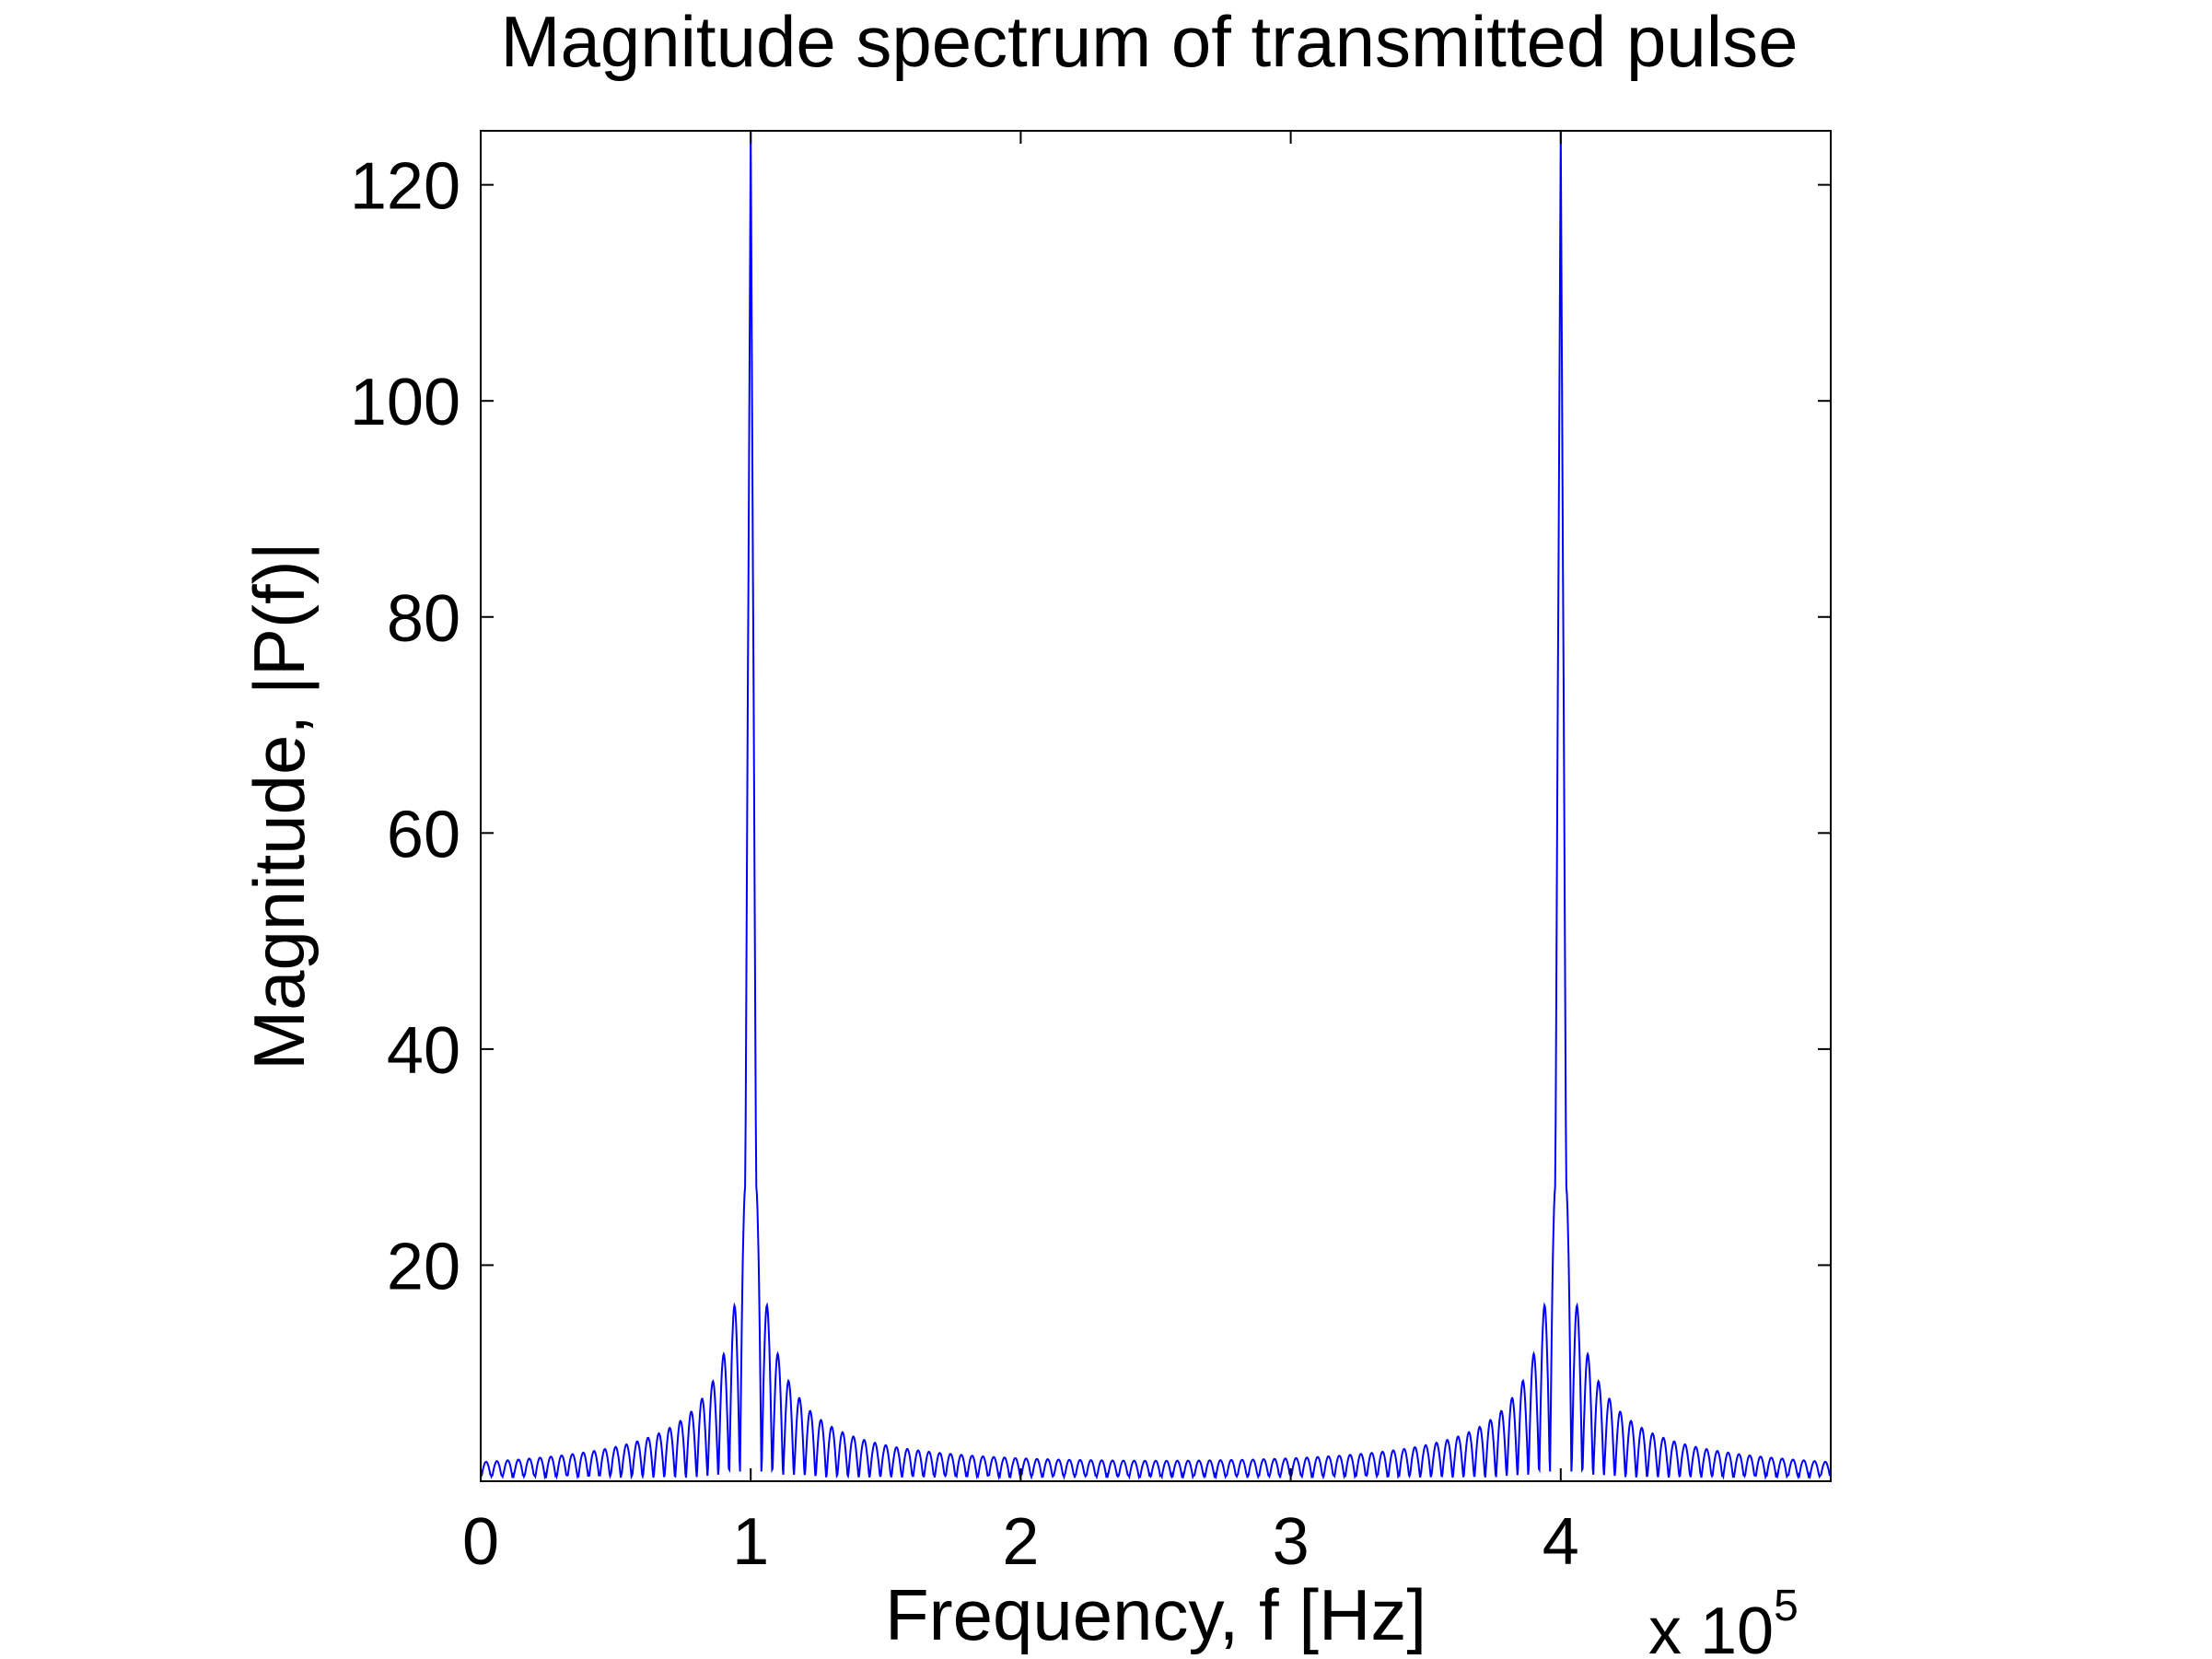 This screenshot has height=1659, width=2212. Describe the element at coordinates (1561, 1542) in the screenshot. I see `x-tick-label: 4` at that location.